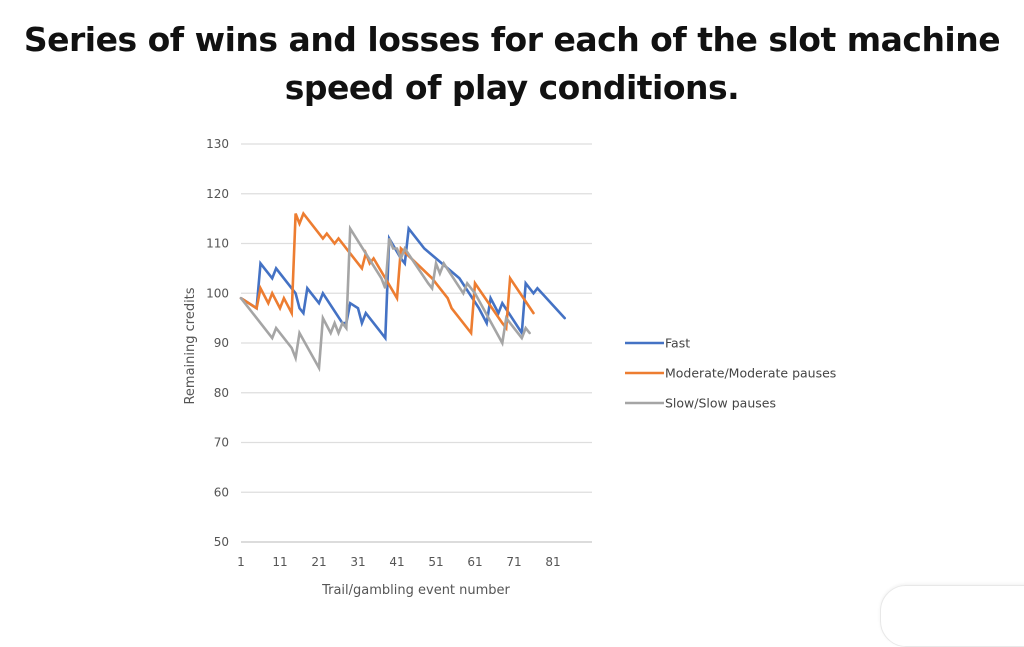 Image resolution: width=1024 pixels, height=647 pixels. Describe the element at coordinates (221, 443) in the screenshot. I see `y-tick-label: 70` at that location.